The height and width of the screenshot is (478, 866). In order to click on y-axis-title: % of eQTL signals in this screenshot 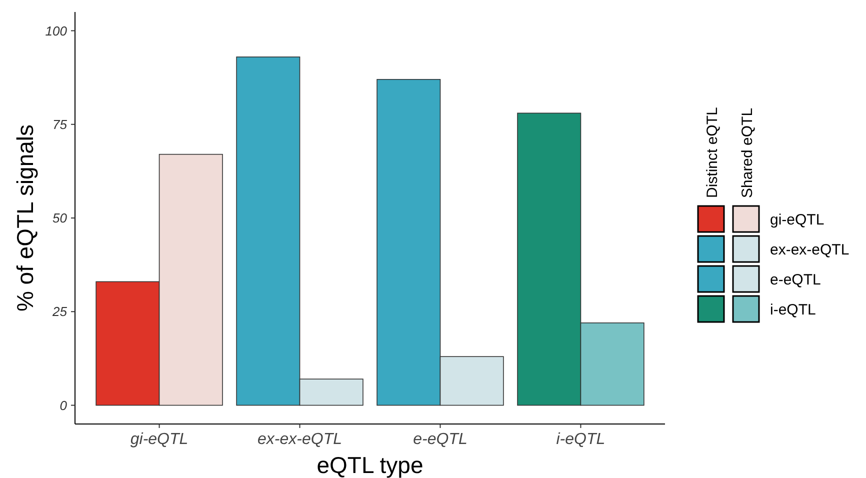, I will do `click(25, 218)`.